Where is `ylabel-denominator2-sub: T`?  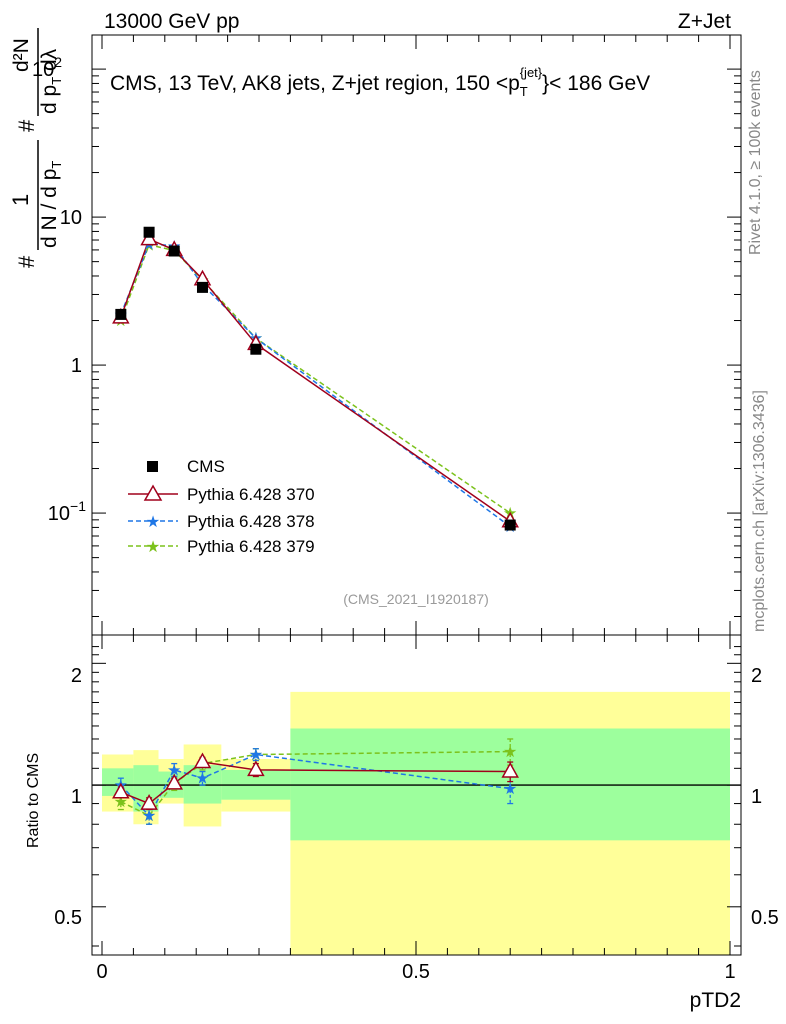
ylabel-denominator2-sub: T is located at coordinates (56, 81).